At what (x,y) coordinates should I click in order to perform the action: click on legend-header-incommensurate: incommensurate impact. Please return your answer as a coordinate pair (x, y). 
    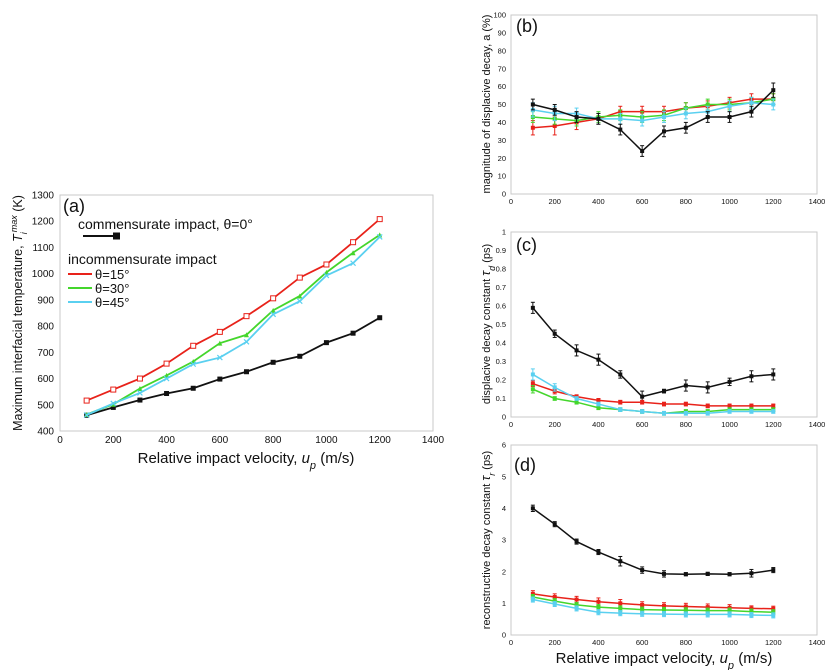
    Looking at the image, I should click on (142, 259).